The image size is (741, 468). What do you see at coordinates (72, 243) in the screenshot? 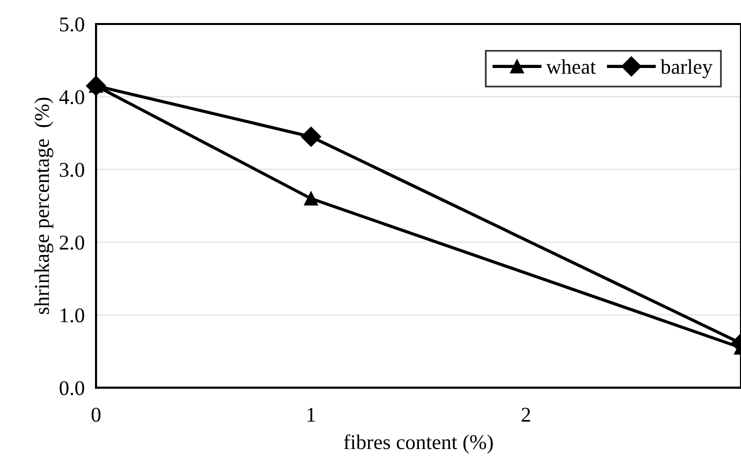
I see `y-tick-label: 2.0` at bounding box center [72, 243].